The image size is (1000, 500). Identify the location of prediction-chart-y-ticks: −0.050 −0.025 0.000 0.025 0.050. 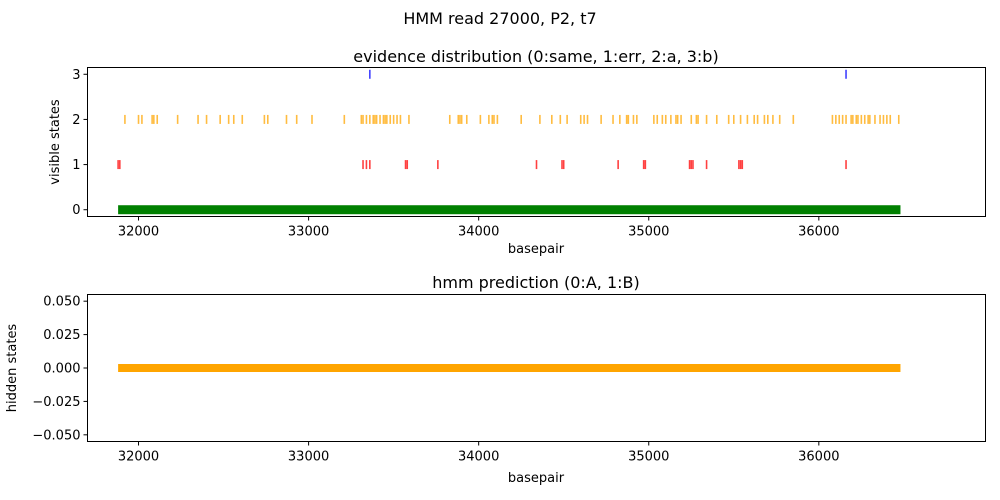
(60, 369).